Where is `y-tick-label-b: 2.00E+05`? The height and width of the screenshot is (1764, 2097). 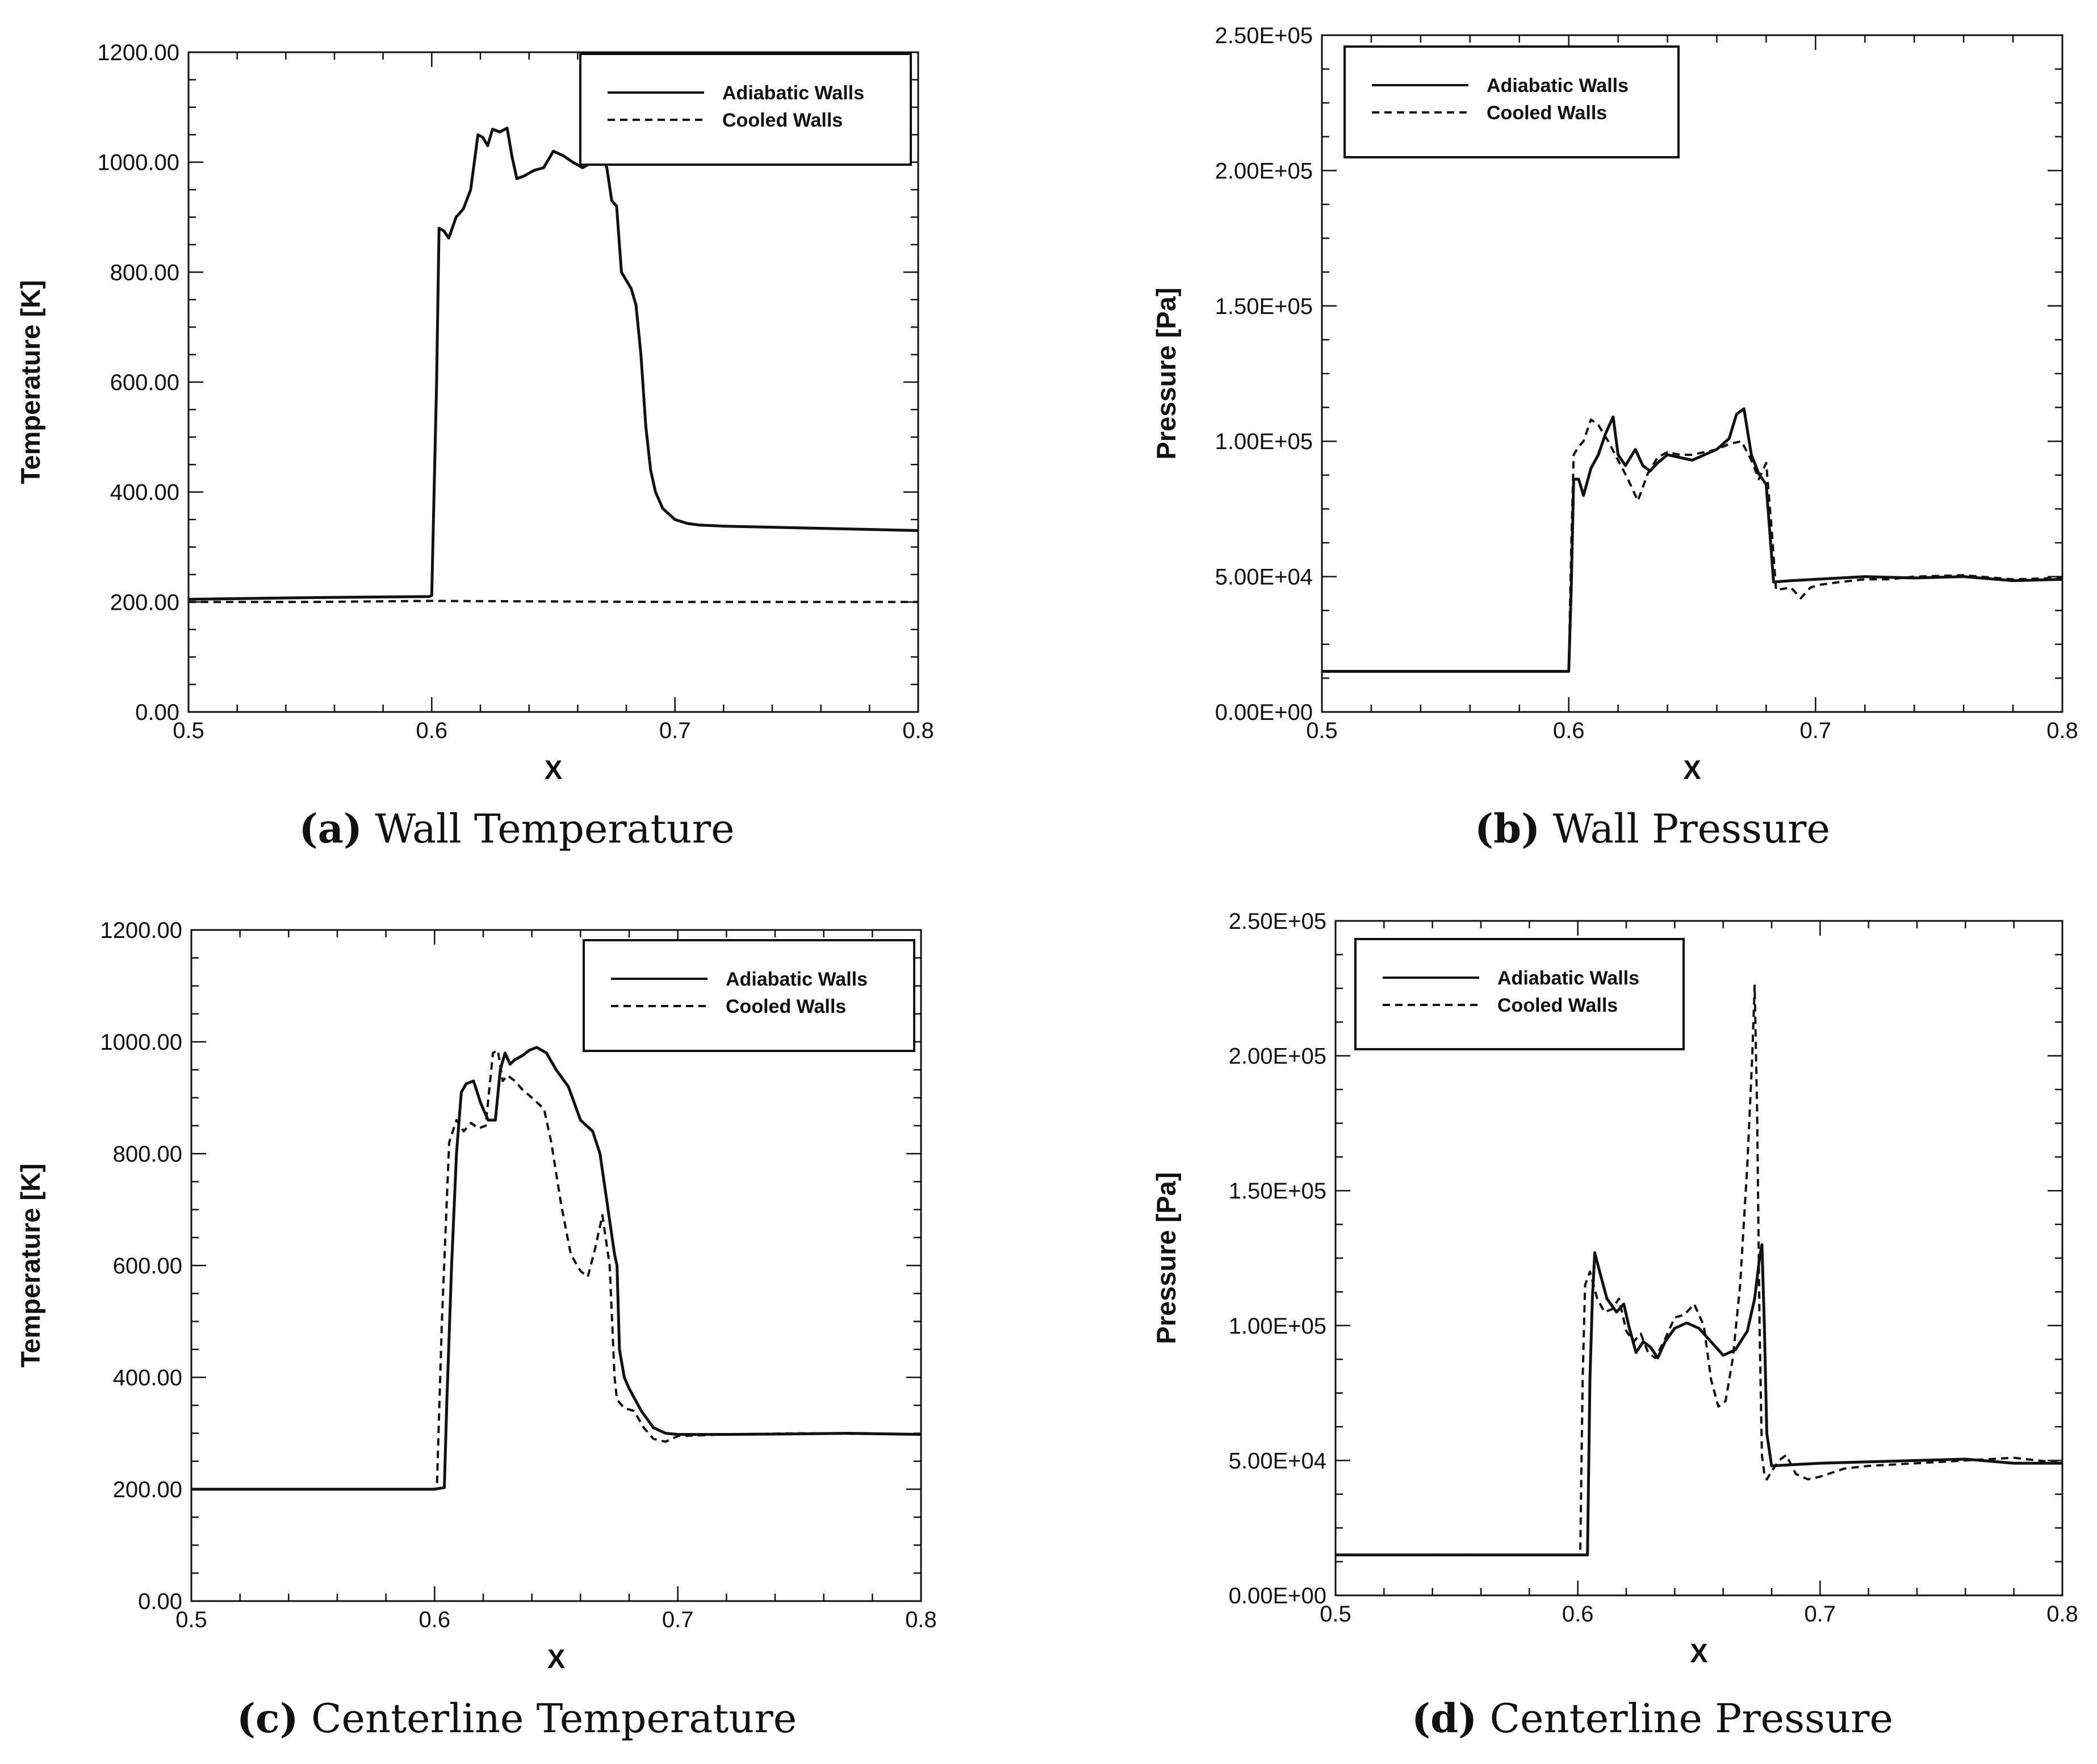
y-tick-label-b: 2.00E+05 is located at coordinates (1264, 170).